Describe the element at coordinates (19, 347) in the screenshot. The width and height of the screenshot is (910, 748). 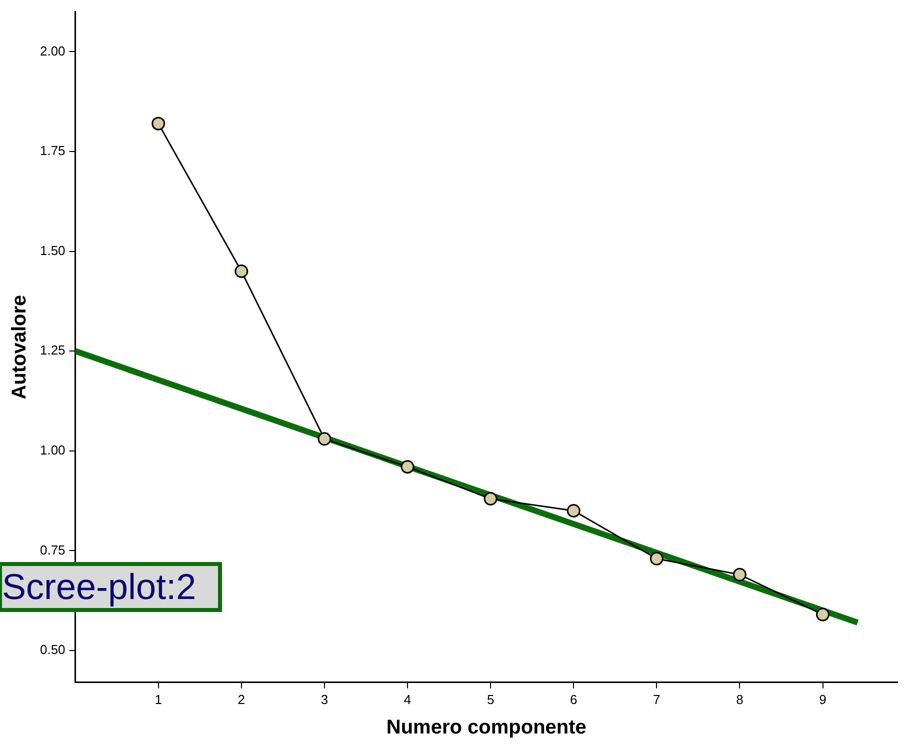
I see `y-axis-title: Autovalore` at that location.